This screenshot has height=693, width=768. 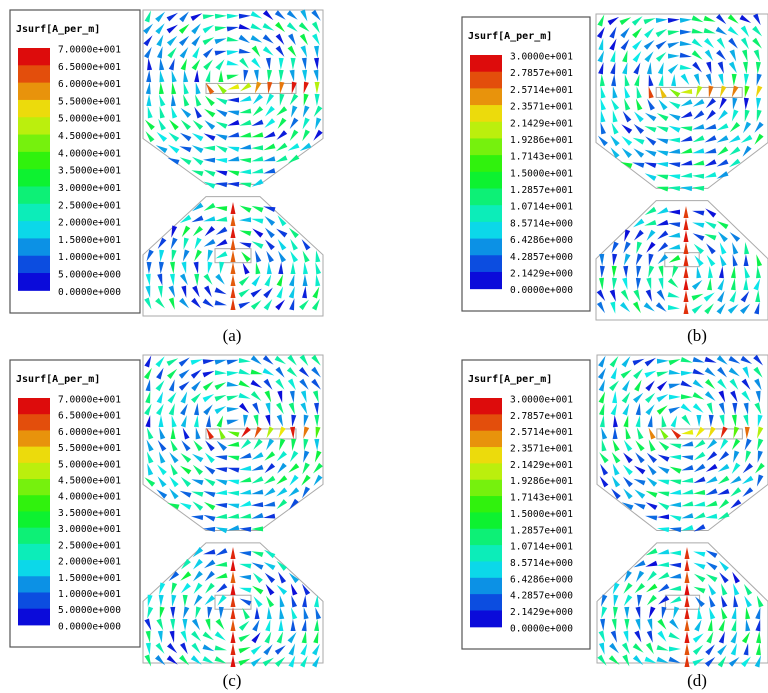 I want to click on legend-label: 3.0000e+001, so click(x=89, y=529).